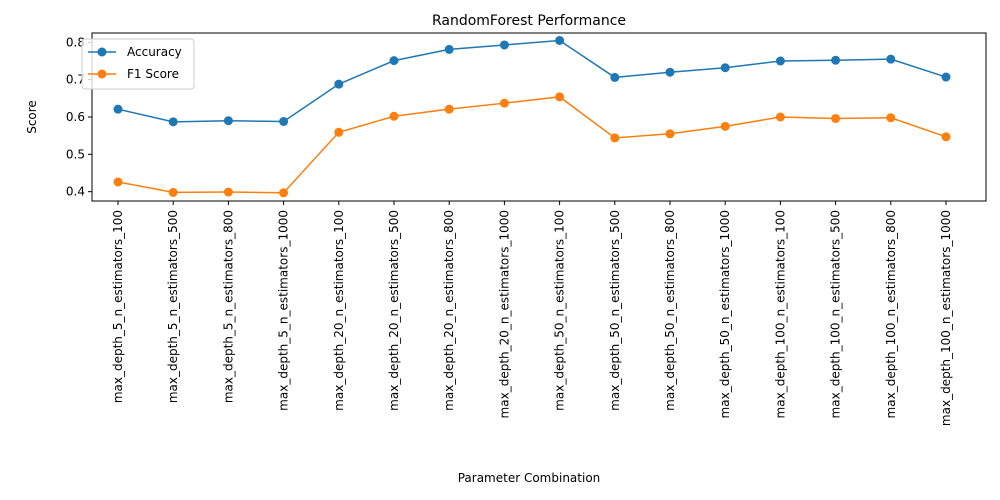  What do you see at coordinates (75, 42) in the screenshot?
I see `y-tick-label: 0.8` at bounding box center [75, 42].